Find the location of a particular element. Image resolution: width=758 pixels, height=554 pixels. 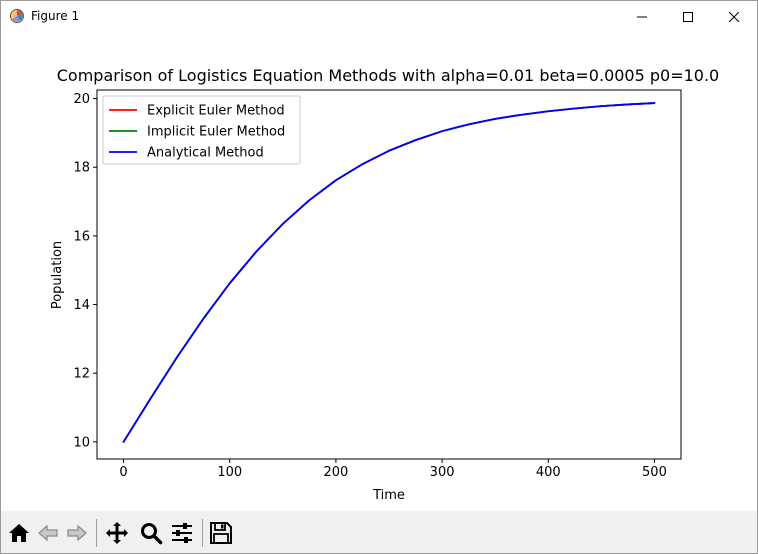

forward-button is located at coordinates (77, 533).